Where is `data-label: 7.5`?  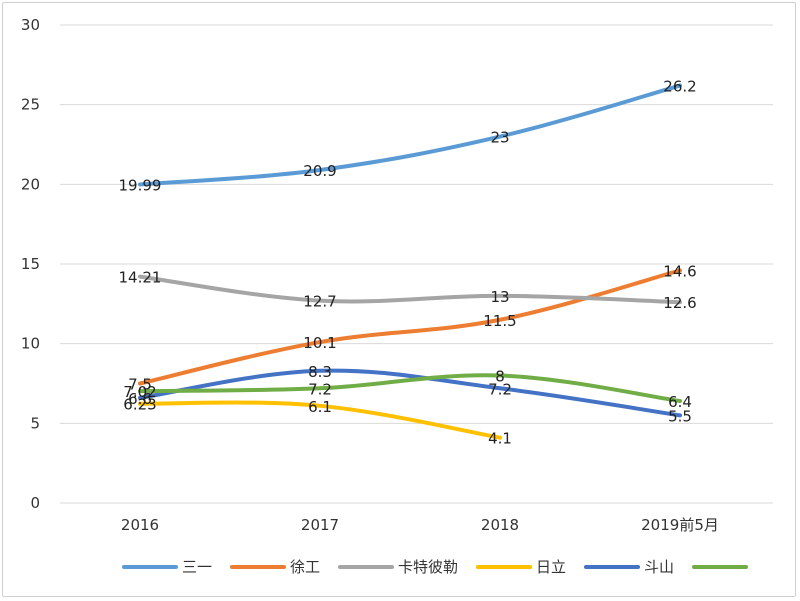 data-label: 7.5 is located at coordinates (140, 385).